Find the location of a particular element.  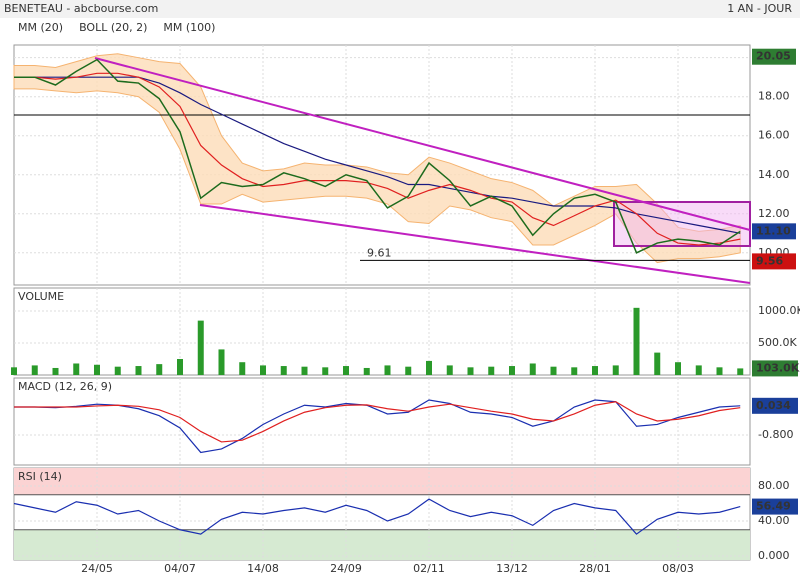

low-box is located at coordinates (774, 261).